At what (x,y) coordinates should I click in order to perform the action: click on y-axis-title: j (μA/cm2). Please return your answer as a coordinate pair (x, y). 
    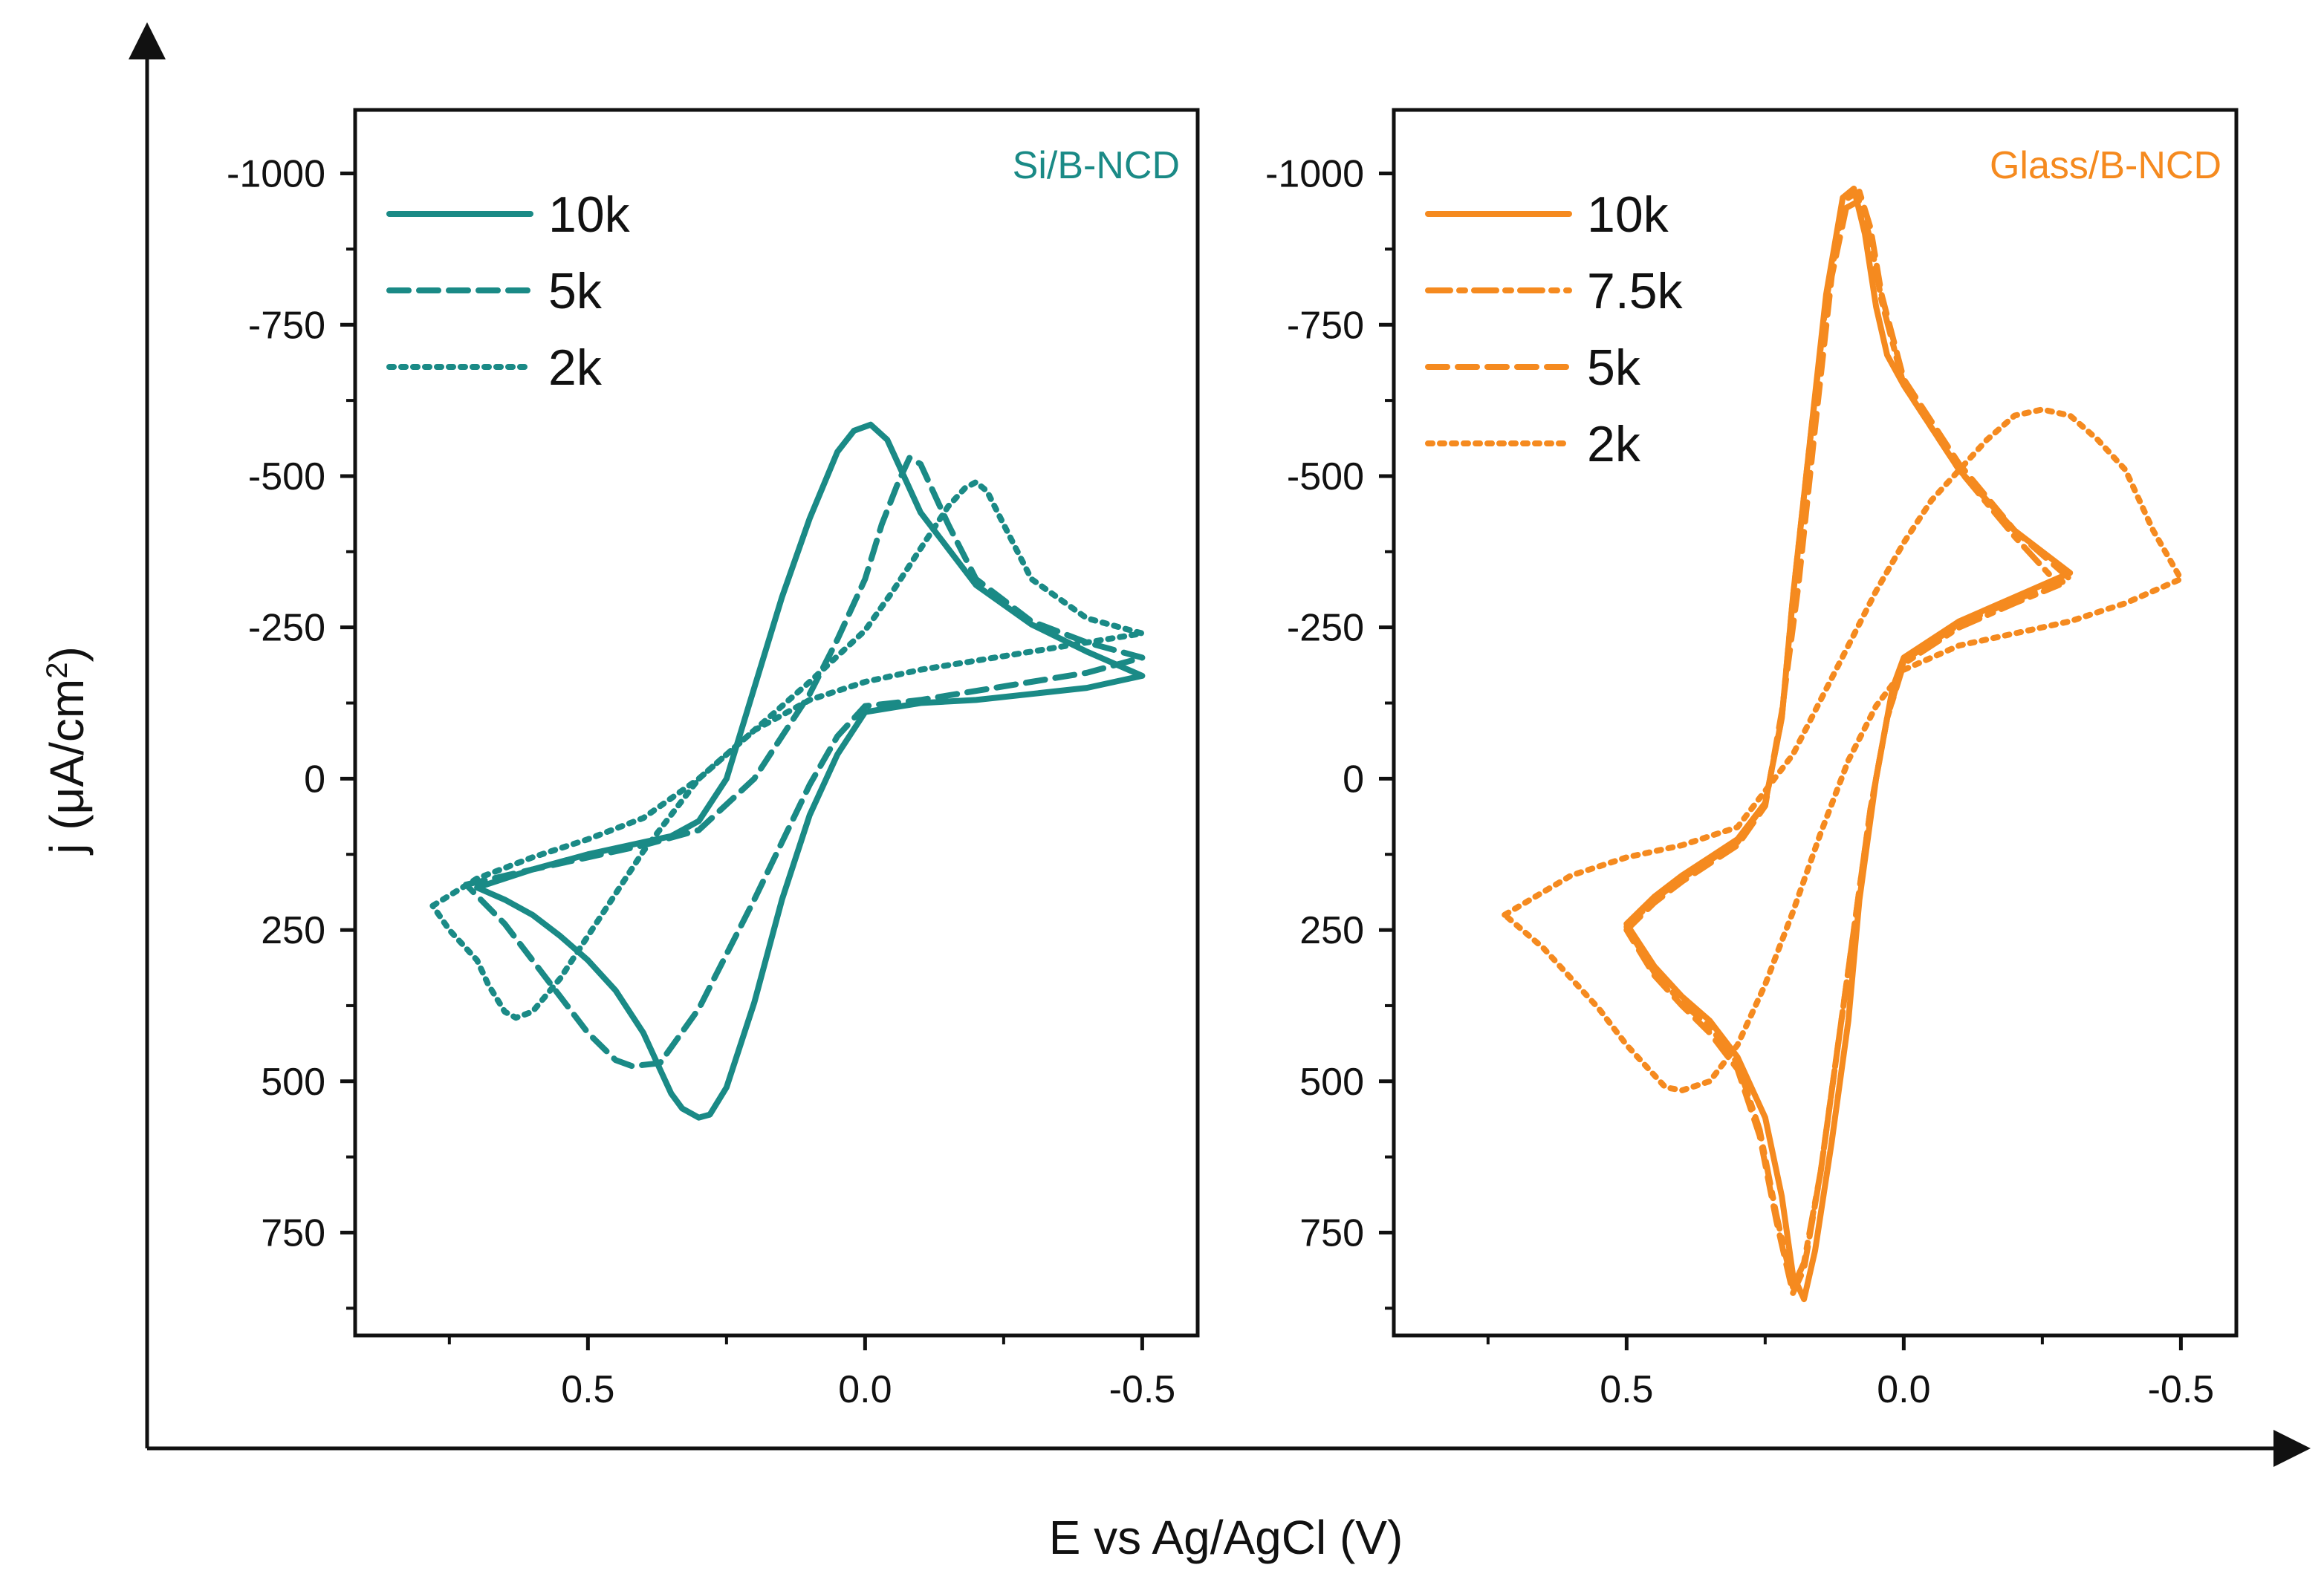
    Looking at the image, I should click on (67, 751).